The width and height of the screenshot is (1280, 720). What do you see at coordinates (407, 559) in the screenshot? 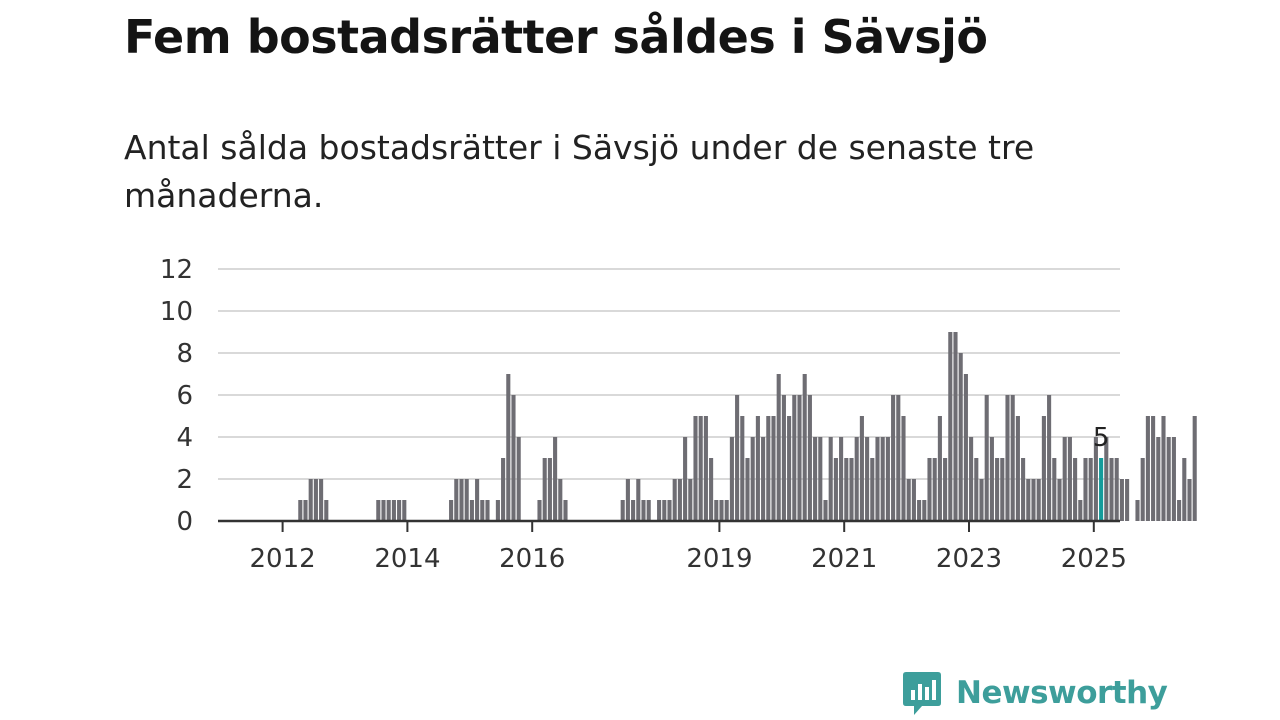
I see `x-tick-label: 2014` at bounding box center [407, 559].